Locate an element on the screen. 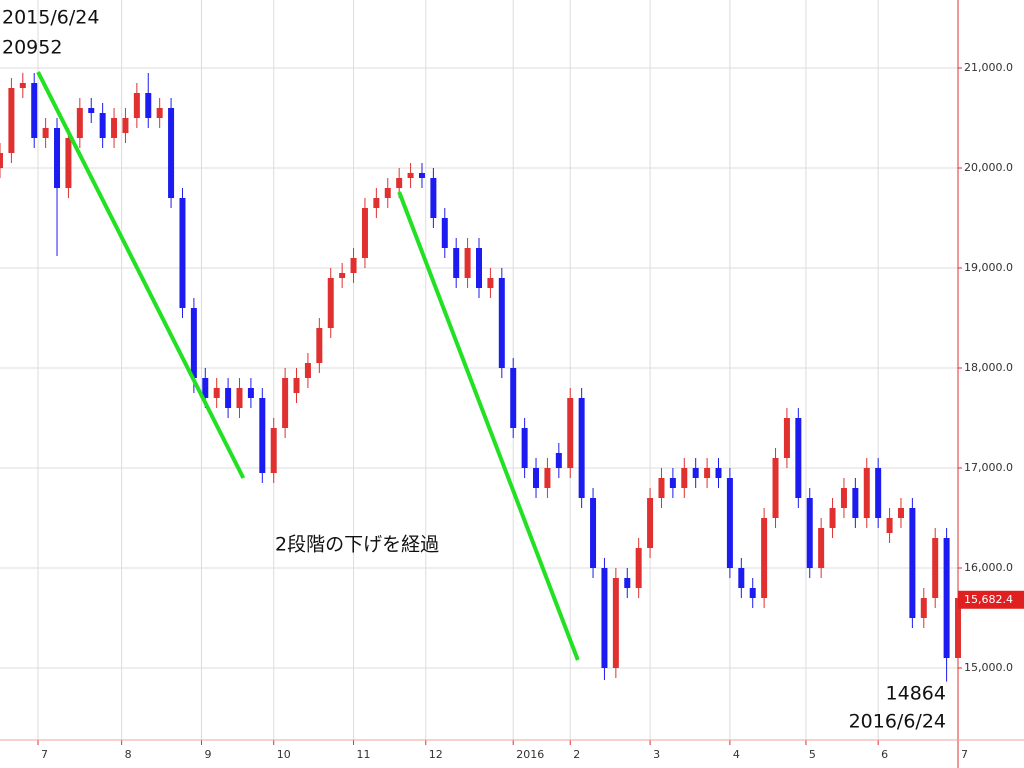 The height and width of the screenshot is (768, 1024). x-tick-label: 5 is located at coordinates (812, 754).